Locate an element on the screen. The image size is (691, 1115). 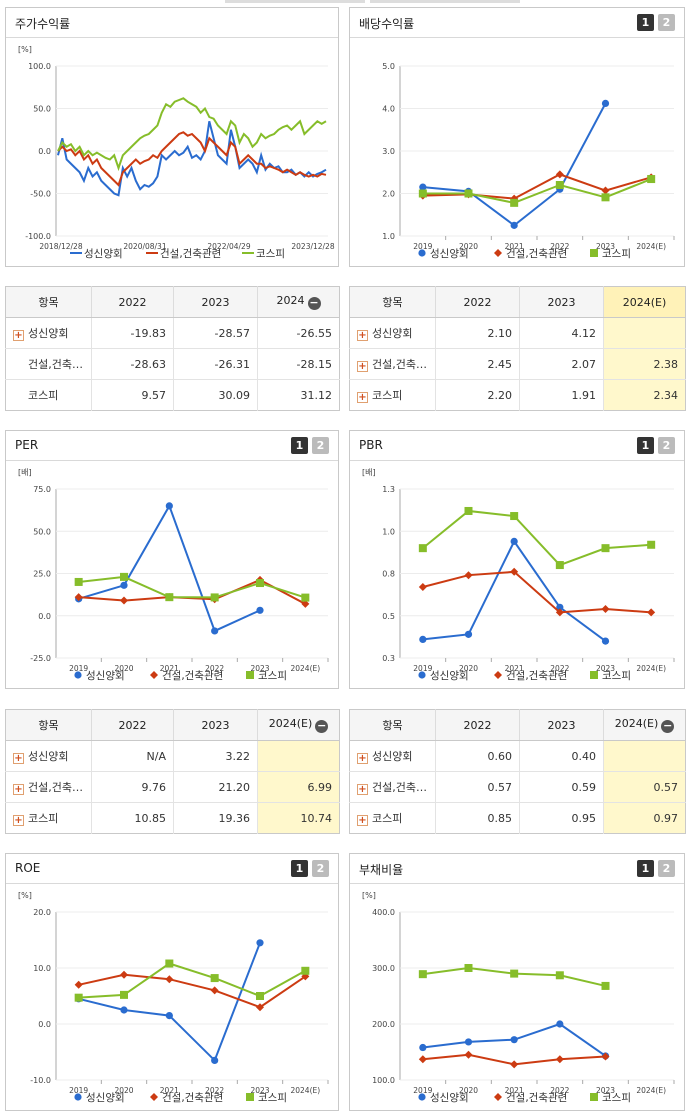
panel-title: ROE is located at coordinates (28, 868).